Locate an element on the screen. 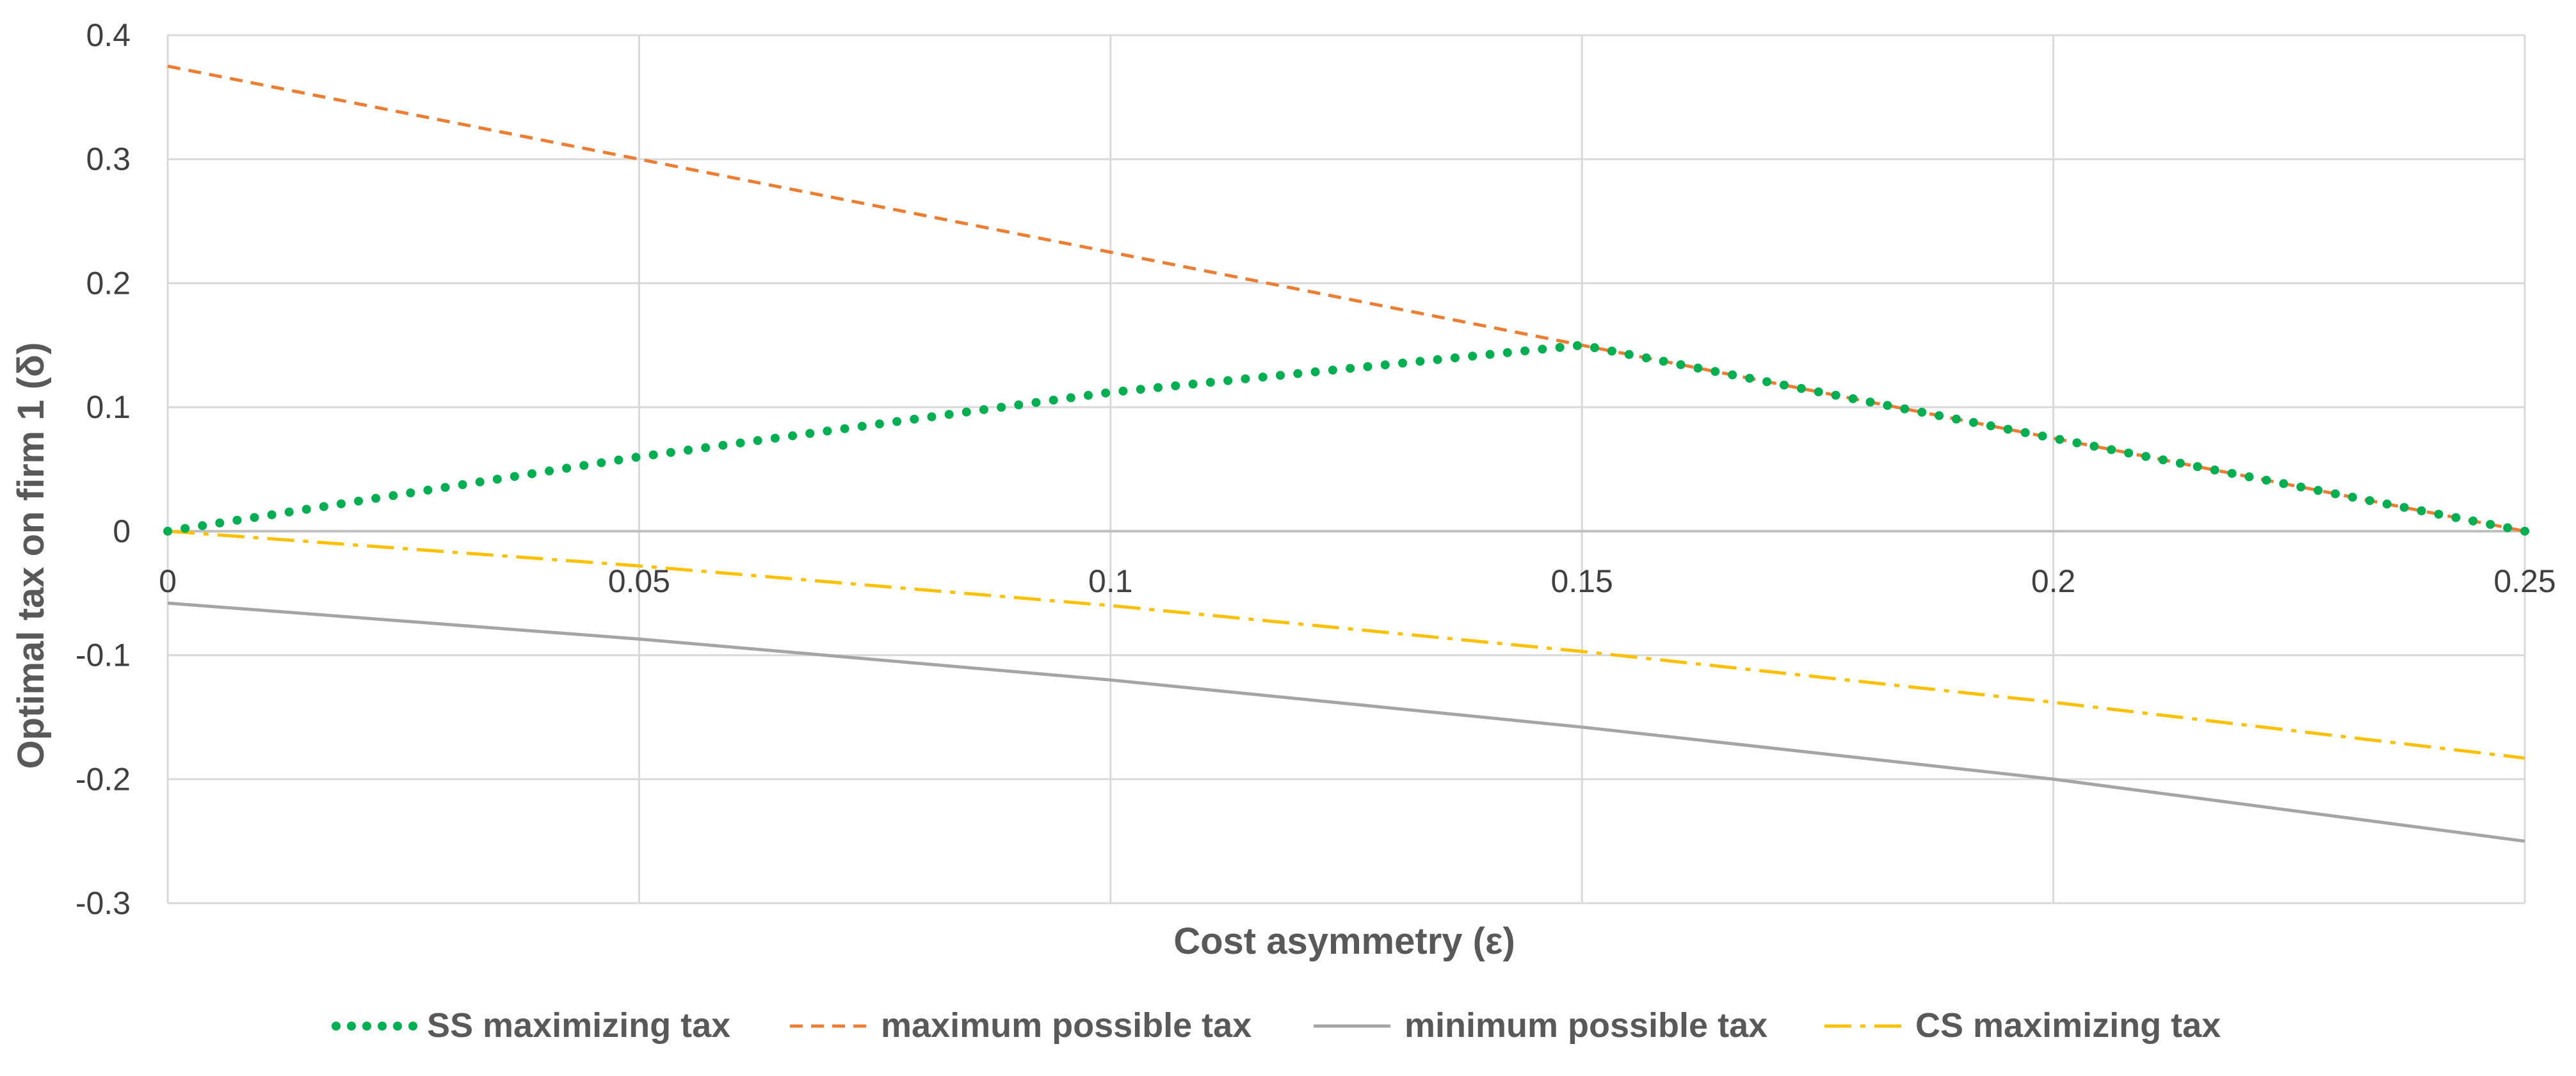 The image size is (2576, 1076). legend-label: CS maximizing tax is located at coordinates (2068, 1025).